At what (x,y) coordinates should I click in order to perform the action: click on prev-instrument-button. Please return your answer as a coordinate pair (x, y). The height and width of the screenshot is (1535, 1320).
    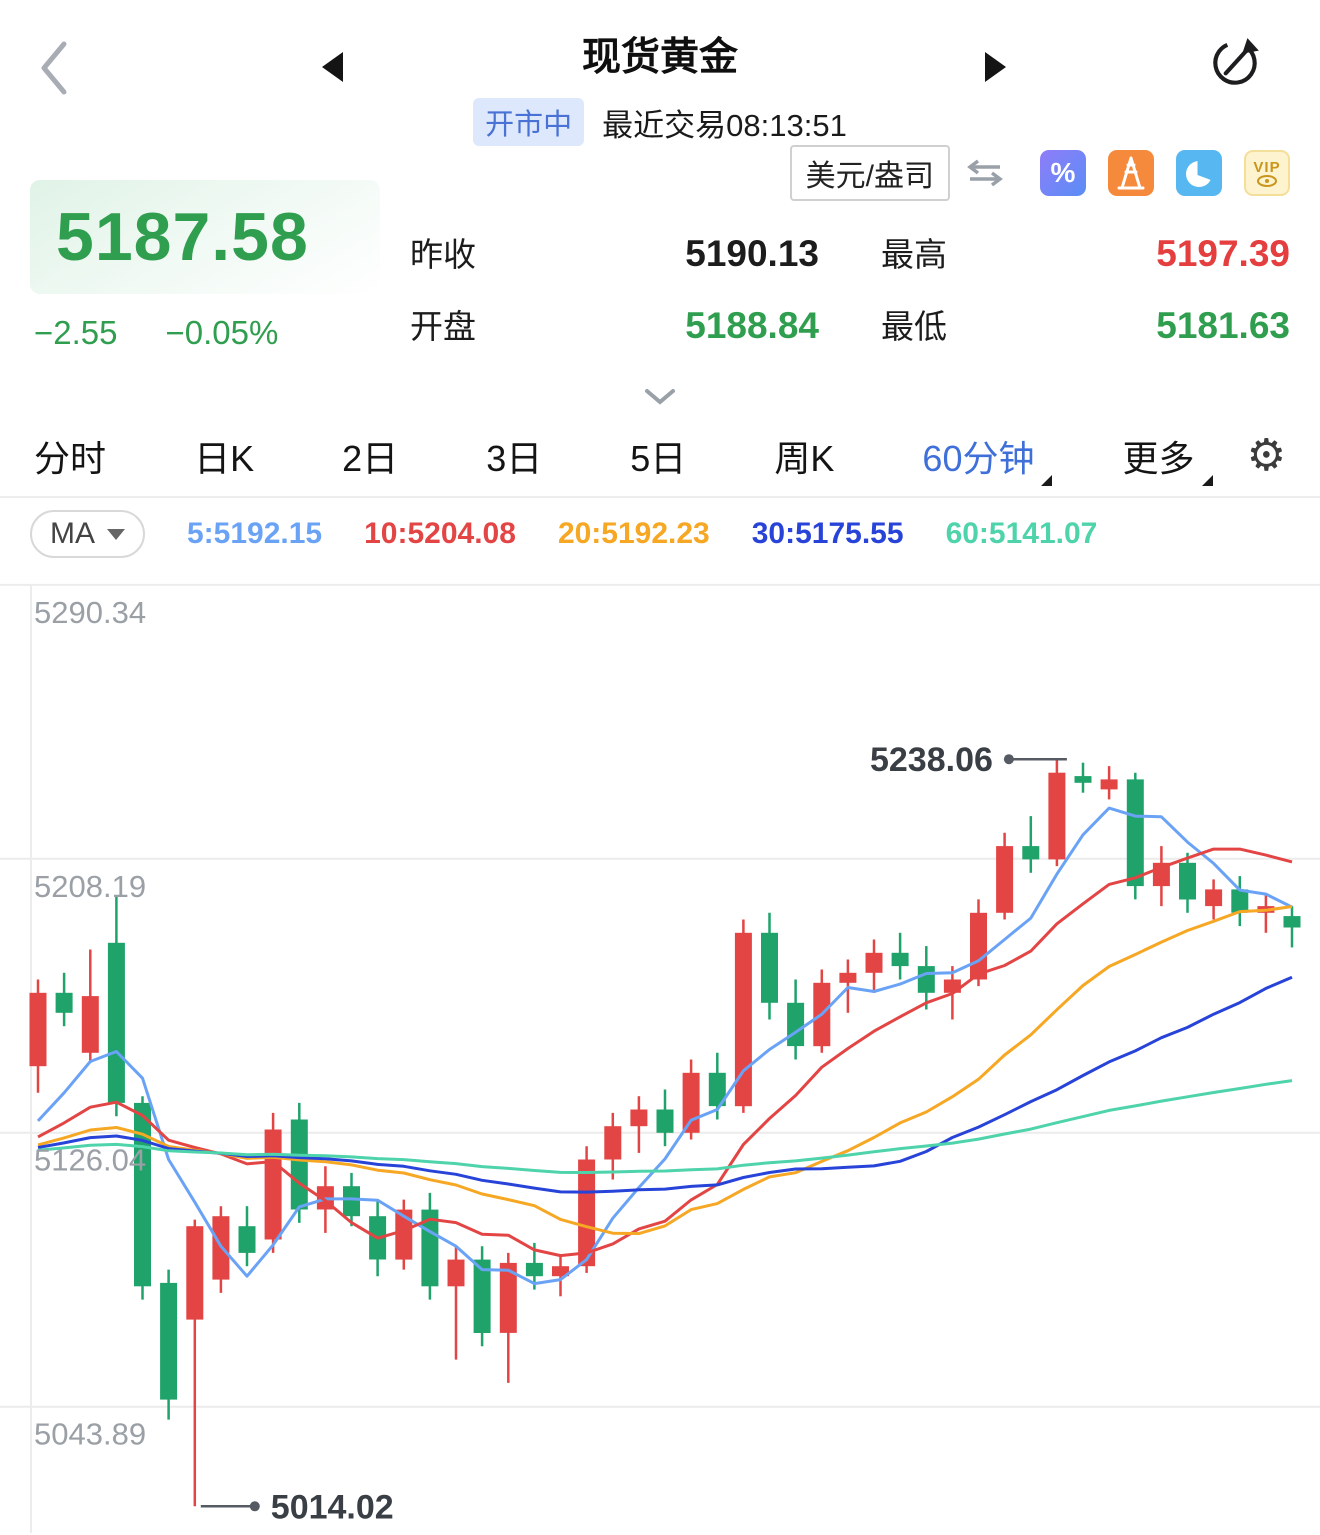
    Looking at the image, I should click on (332, 67).